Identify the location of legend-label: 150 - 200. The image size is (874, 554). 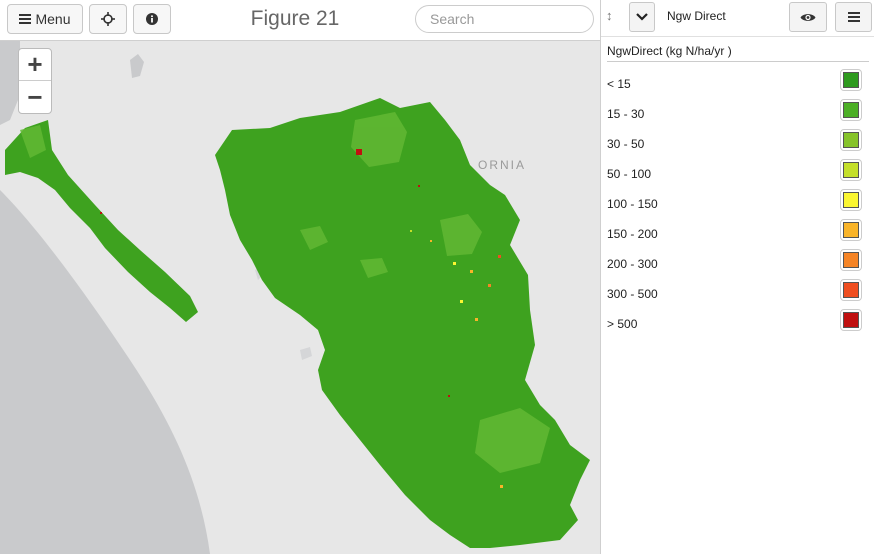
(632, 234).